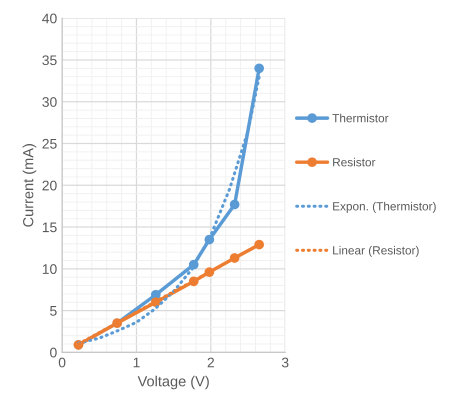  What do you see at coordinates (49, 143) in the screenshot?
I see `y-tick-label: 25` at bounding box center [49, 143].